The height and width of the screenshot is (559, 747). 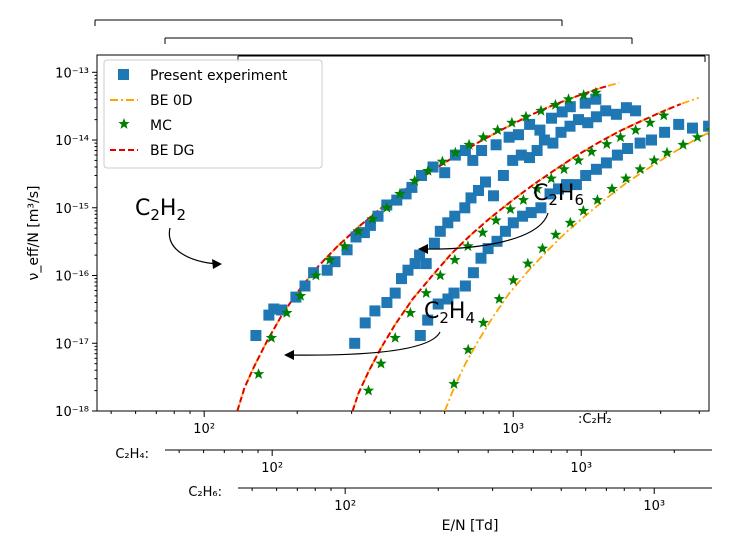 I want to click on annotation-c2h6: C2H6, so click(x=558, y=195).